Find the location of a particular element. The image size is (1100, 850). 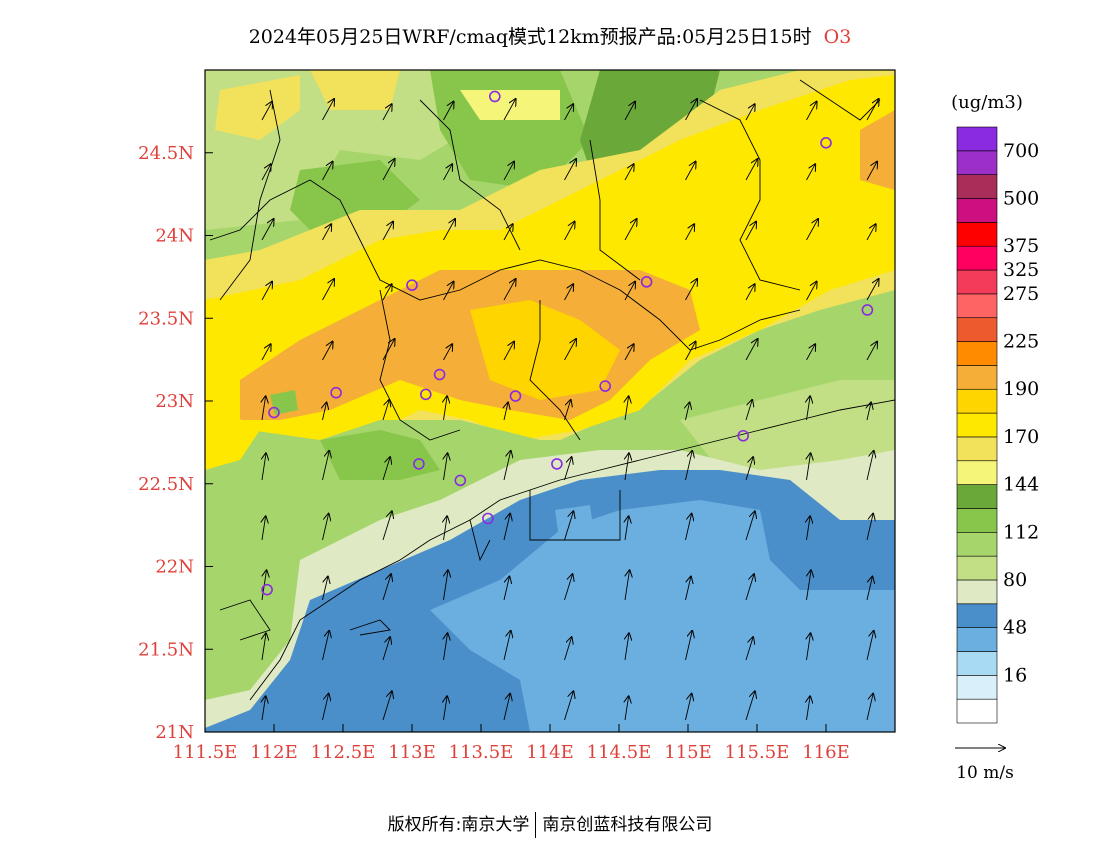

legend-label: 48 is located at coordinates (1015, 628).